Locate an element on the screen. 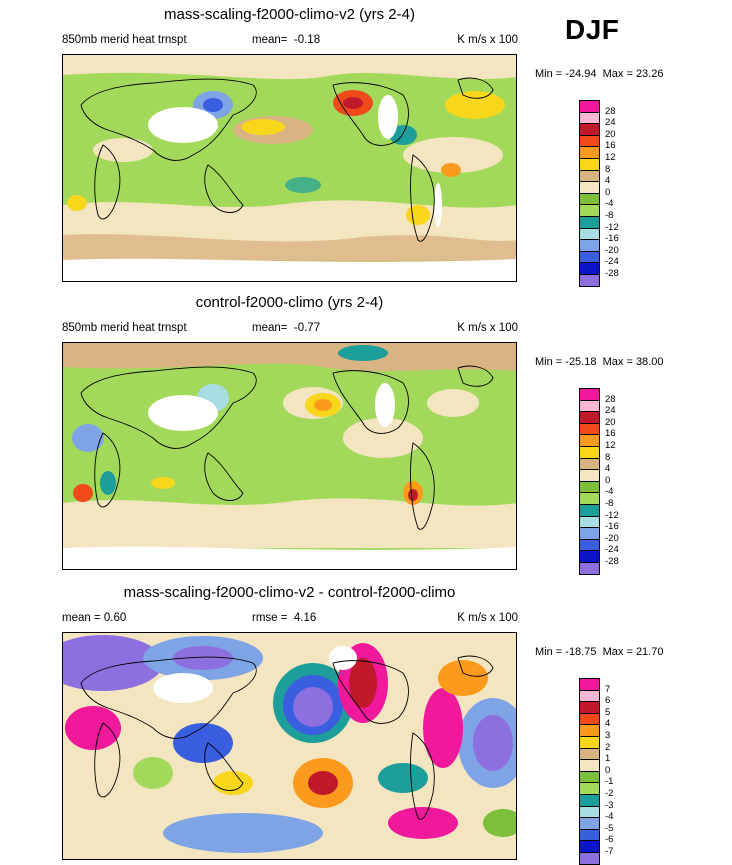 This screenshot has height=865, width=732. colorbar-label: -2 is located at coordinates (609, 793).